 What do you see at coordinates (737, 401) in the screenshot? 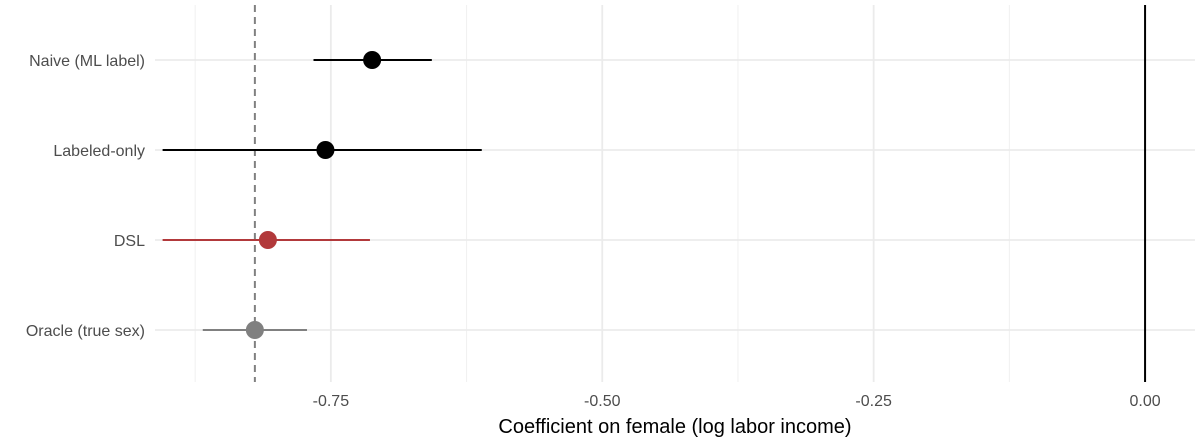
I see `x-axis-labels: -0.75 -0.50 -0.25 0.00` at bounding box center [737, 401].